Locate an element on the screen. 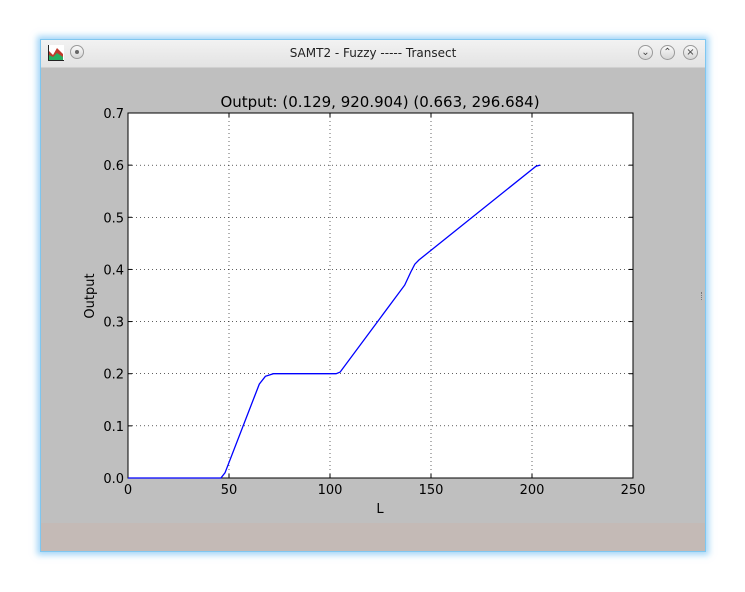 This screenshot has width=745, height=592. x-tick-label: 100 is located at coordinates (330, 490).